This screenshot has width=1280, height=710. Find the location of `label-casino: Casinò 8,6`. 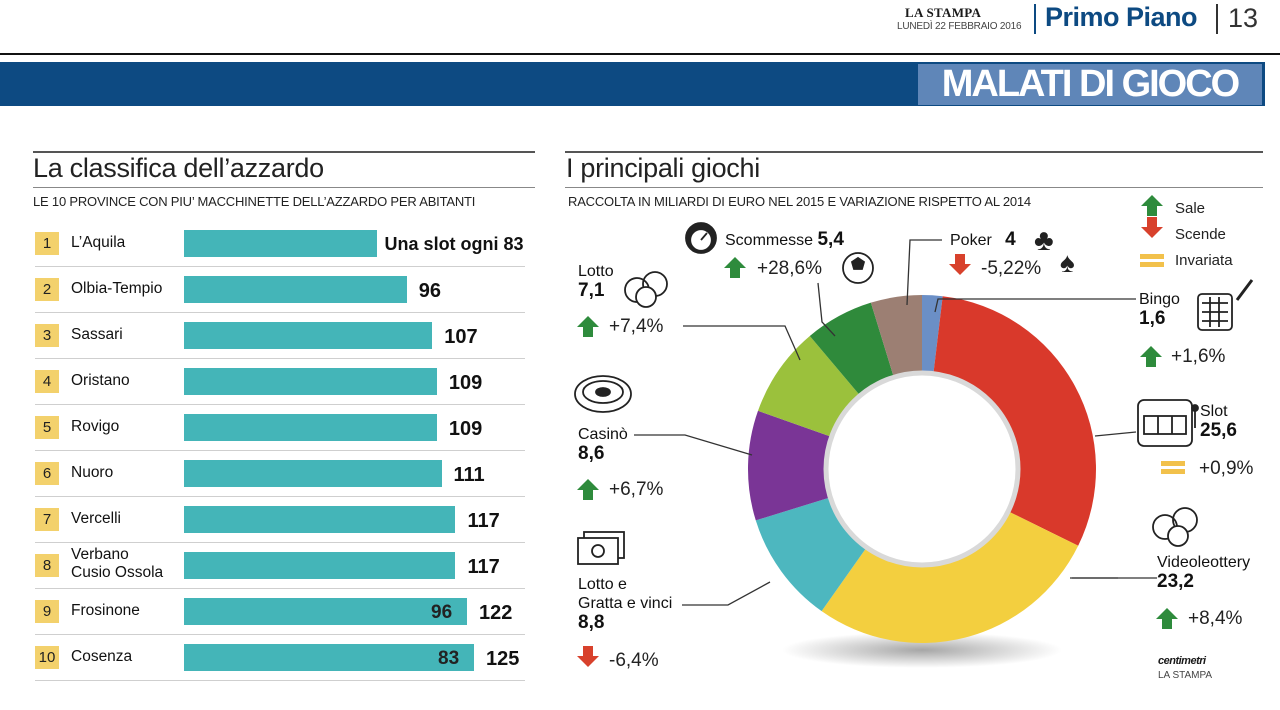

label-casino: Casinò 8,6 is located at coordinates (603, 444).